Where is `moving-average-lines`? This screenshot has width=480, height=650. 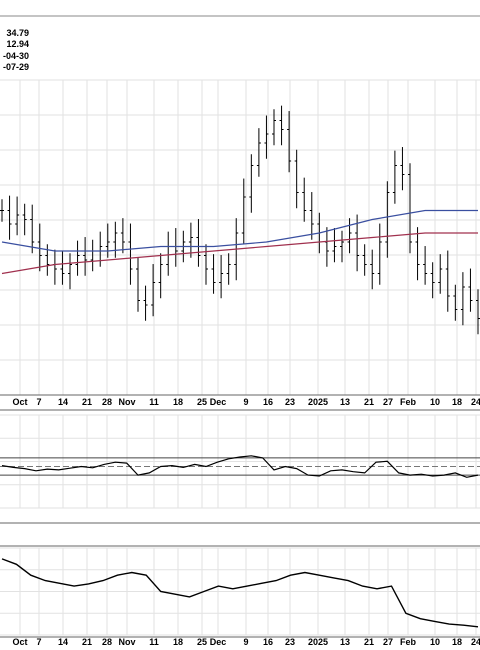 moving-average-lines is located at coordinates (239, 242).